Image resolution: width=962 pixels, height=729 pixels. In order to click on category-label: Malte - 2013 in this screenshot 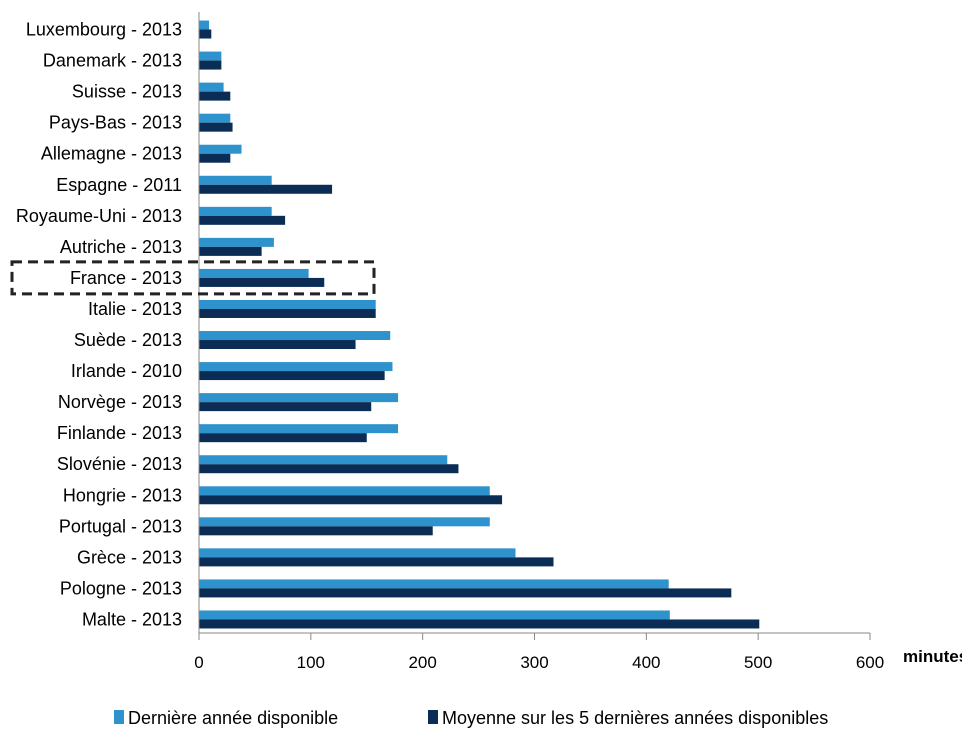, I will do `click(132, 619)`.